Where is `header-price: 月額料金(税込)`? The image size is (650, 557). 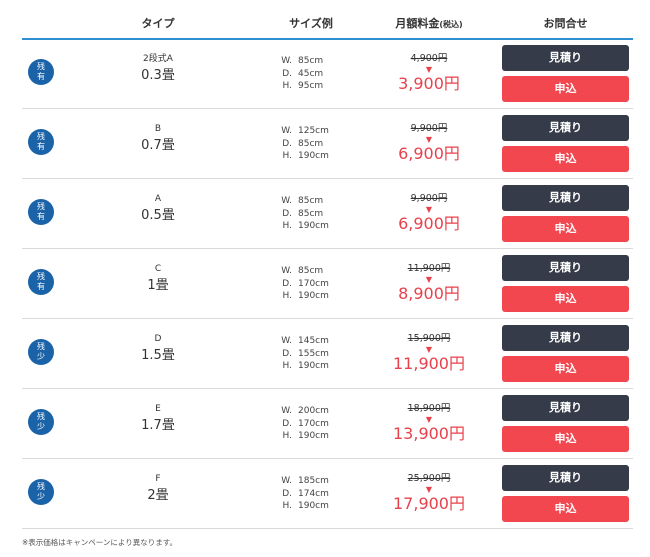
header-price: 月額料金(税込) is located at coordinates (429, 23).